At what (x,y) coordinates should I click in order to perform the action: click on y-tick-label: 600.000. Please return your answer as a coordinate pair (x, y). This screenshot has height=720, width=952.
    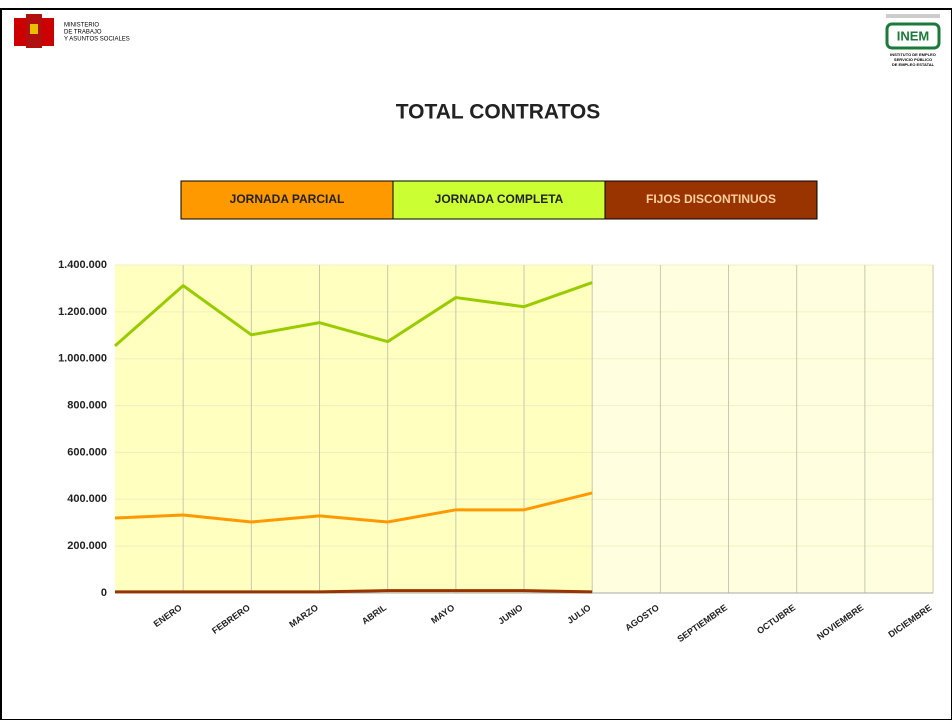
    Looking at the image, I should click on (87, 452).